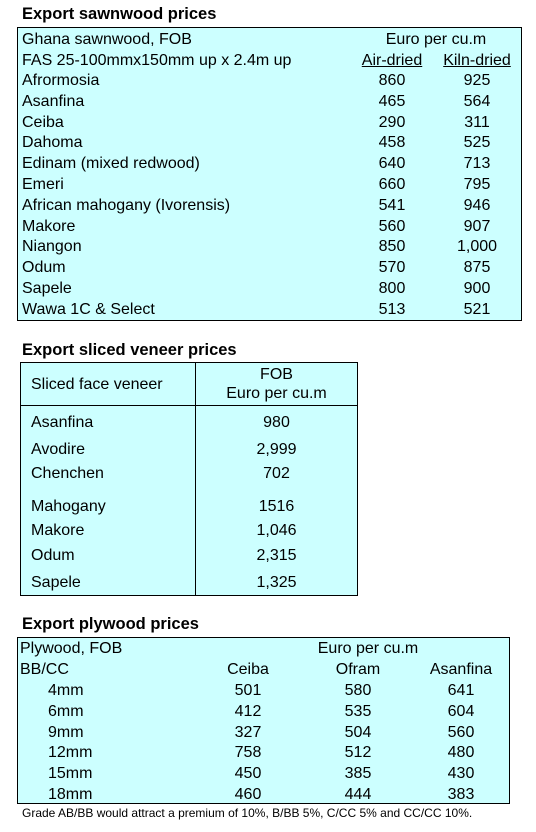 Image resolution: width=536 pixels, height=832 pixels. I want to click on plywood-asanfina-price: 430, so click(461, 774).